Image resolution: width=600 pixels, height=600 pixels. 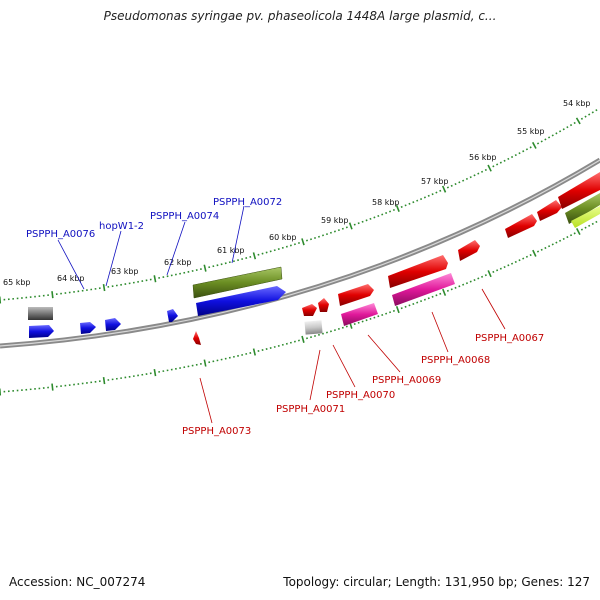 I want to click on gene-label-a0068: PSPPH_A0068, so click(x=455, y=360).